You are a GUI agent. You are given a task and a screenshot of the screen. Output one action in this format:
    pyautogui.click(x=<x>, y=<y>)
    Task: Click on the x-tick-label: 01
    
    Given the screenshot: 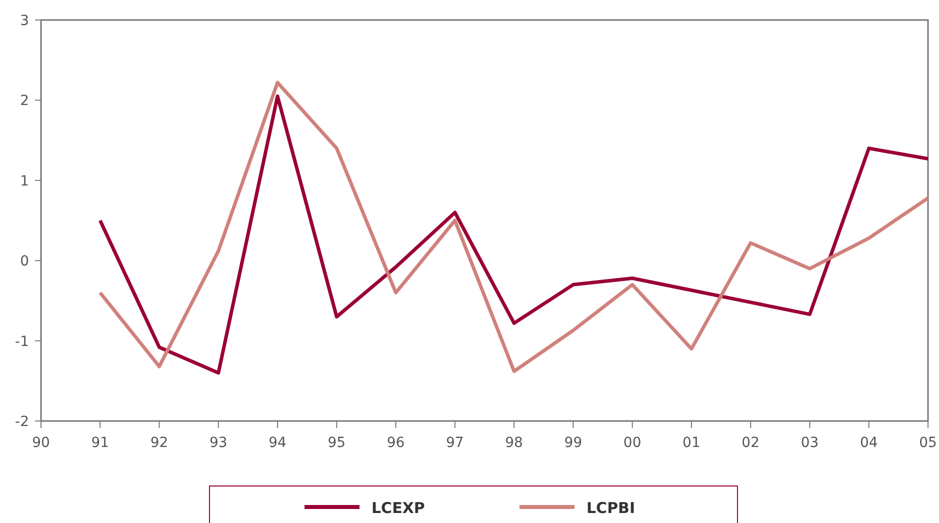 What is the action you would take?
    pyautogui.click(x=691, y=443)
    